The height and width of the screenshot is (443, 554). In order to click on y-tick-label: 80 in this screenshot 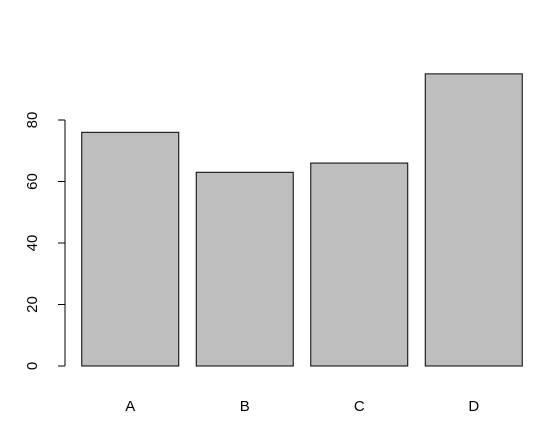, I will do `click(32, 120)`.